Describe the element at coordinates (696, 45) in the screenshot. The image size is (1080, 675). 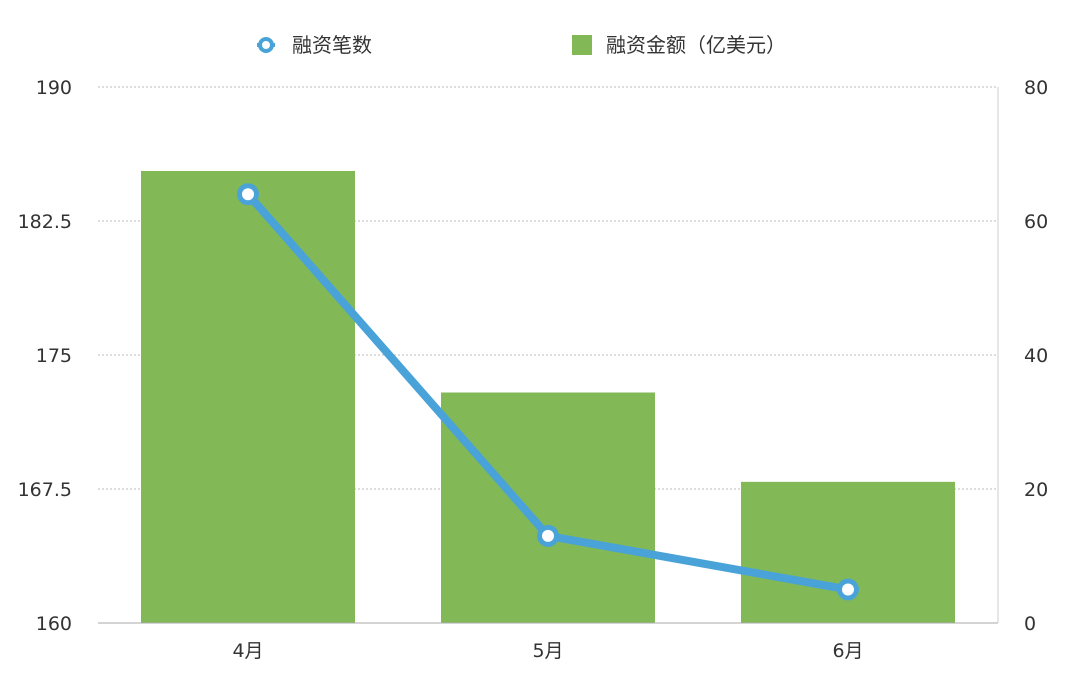
I see `legend-label-bar: 融资金额（亿美元）` at that location.